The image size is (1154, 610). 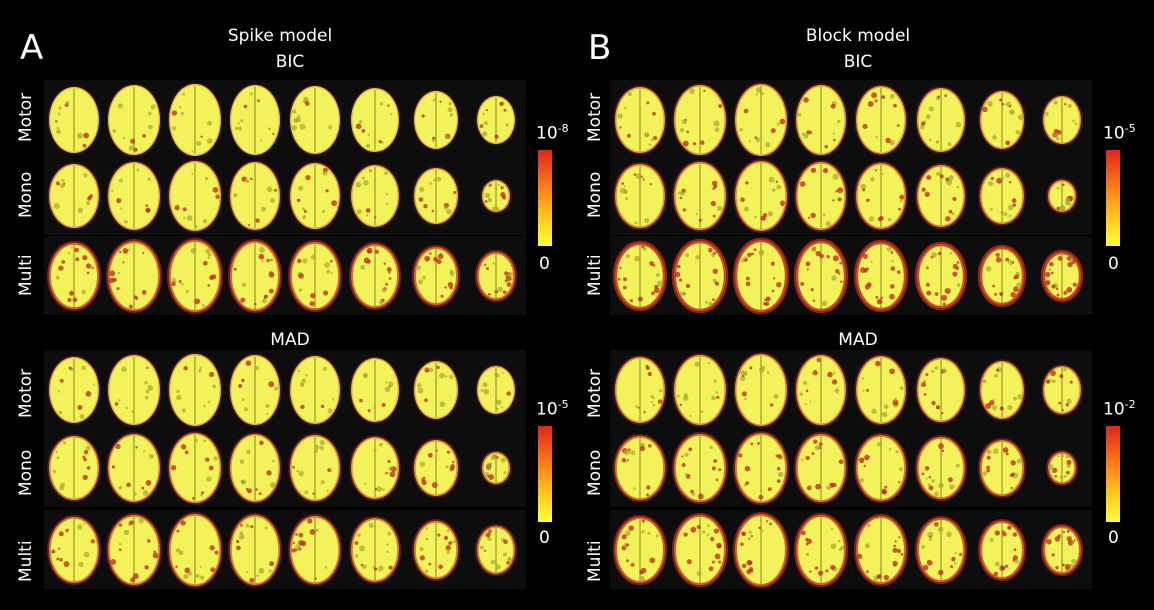 What do you see at coordinates (26, 194) in the screenshot?
I see `row-label-a-bic-mono: Mono` at bounding box center [26, 194].